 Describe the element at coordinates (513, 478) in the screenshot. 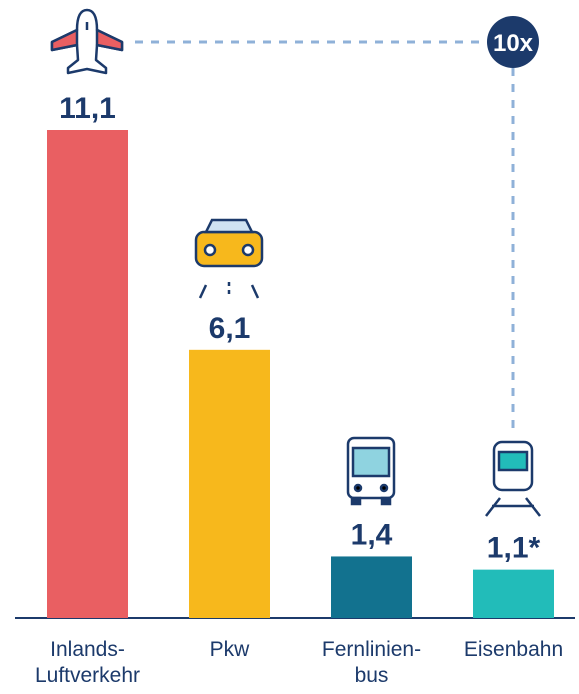

I see `train-icon` at that location.